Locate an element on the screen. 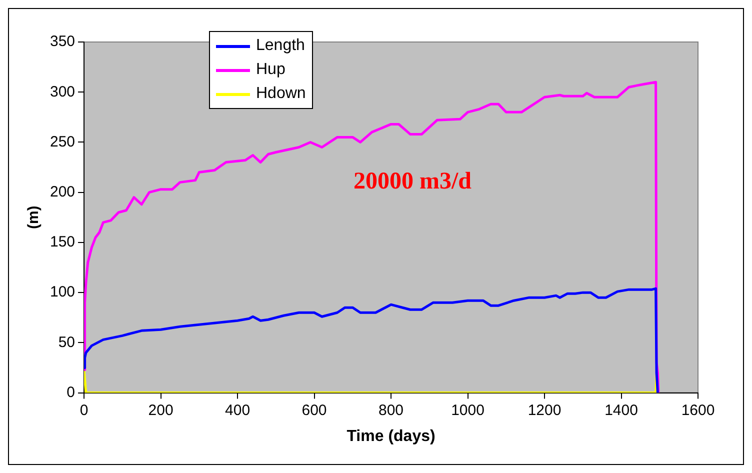 The width and height of the screenshot is (752, 473). y-tick-label: 300 is located at coordinates (63, 91).